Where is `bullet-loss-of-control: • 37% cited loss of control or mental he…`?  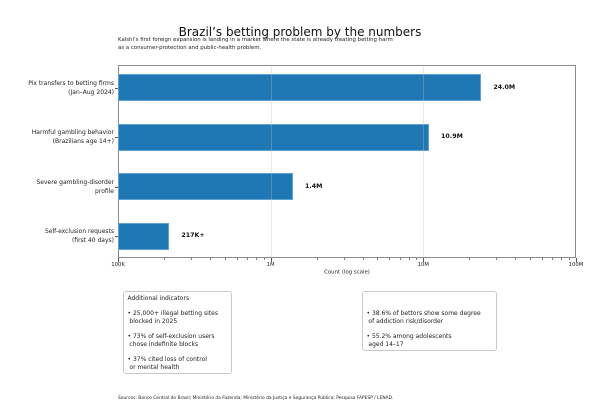
bullet-loss-of-control: • 37% cited loss of control or mental he… is located at coordinates (167, 363).